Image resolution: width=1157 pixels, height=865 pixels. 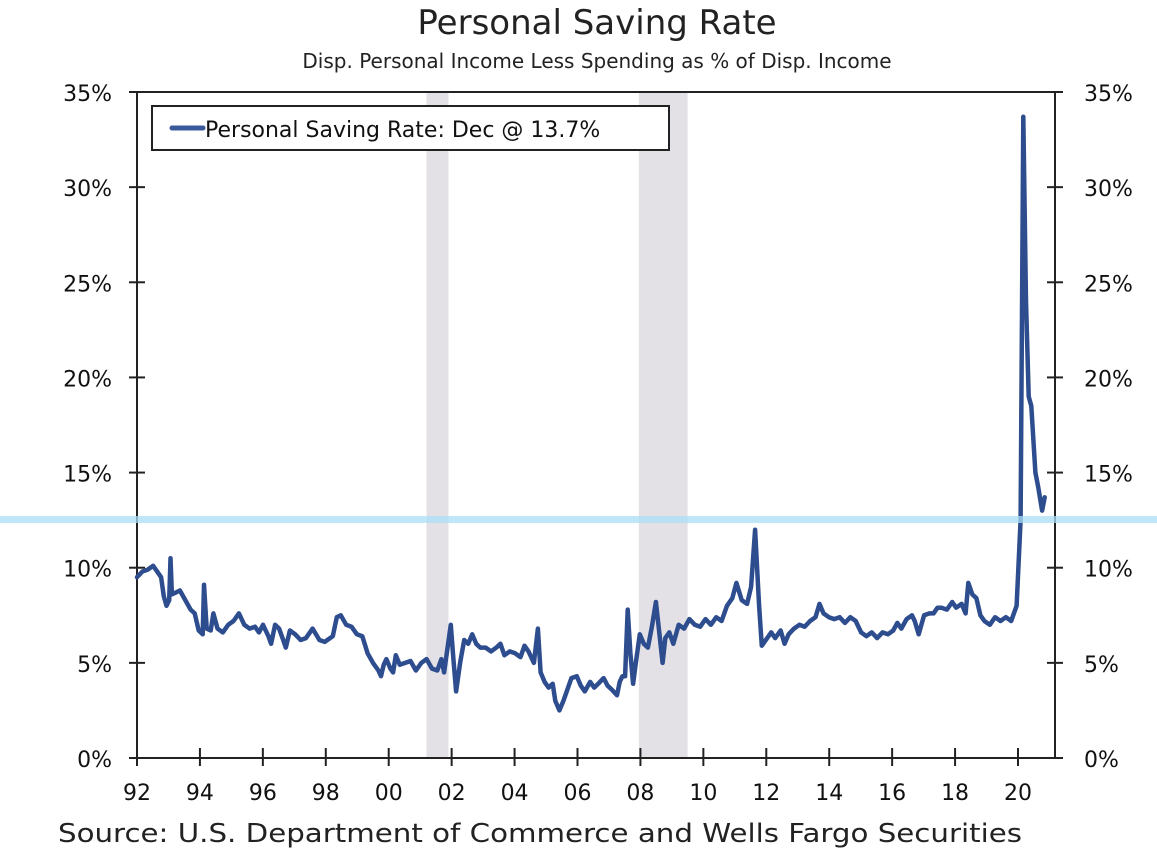 What do you see at coordinates (87, 379) in the screenshot?
I see `y-tick-label-left: 20%` at bounding box center [87, 379].